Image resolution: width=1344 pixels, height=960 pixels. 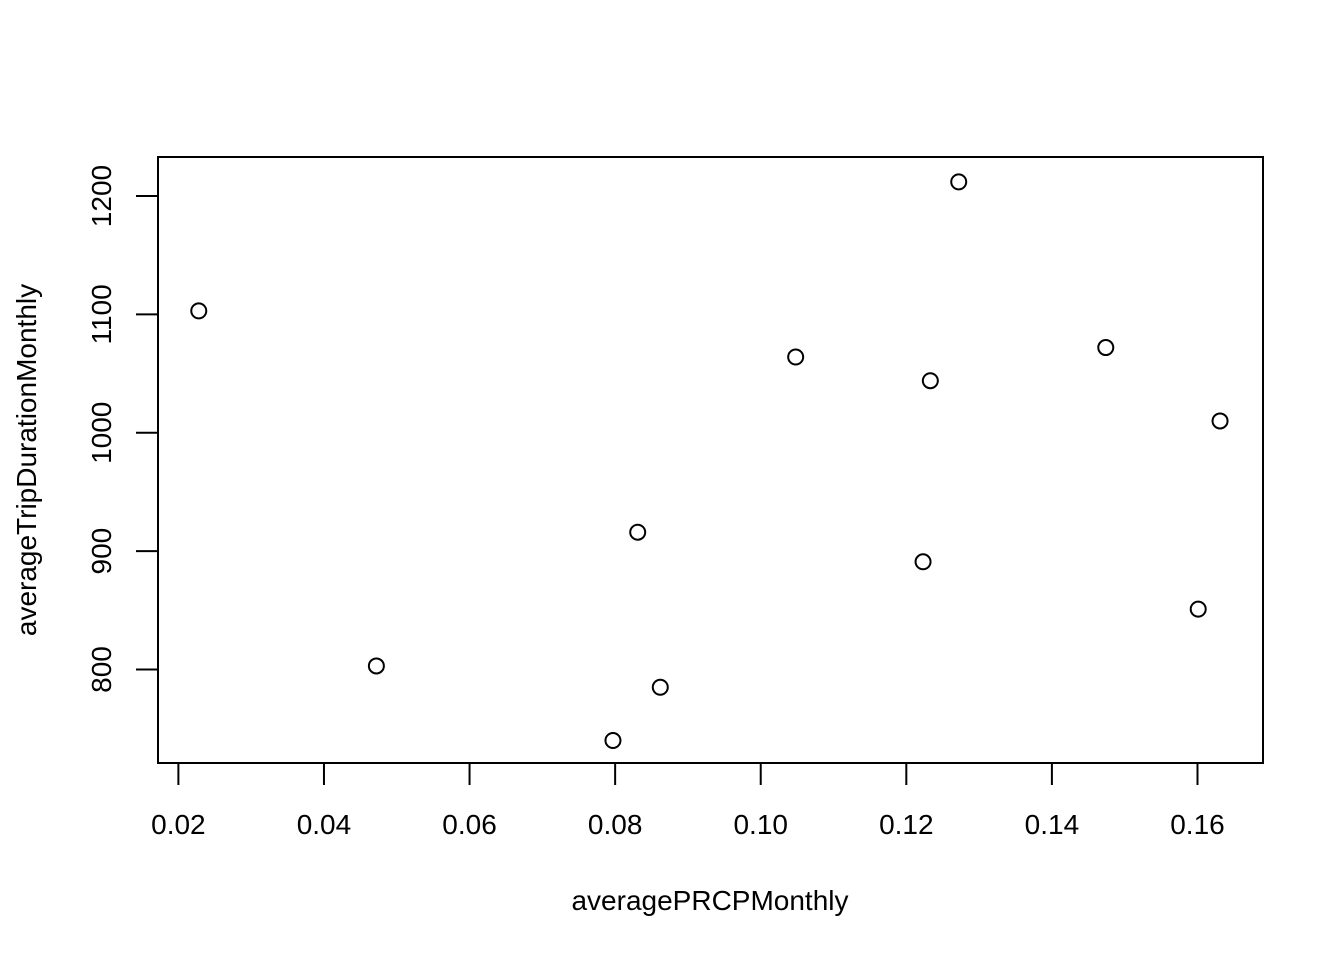 I want to click on x-tick-label: 0.12, so click(x=906, y=824).